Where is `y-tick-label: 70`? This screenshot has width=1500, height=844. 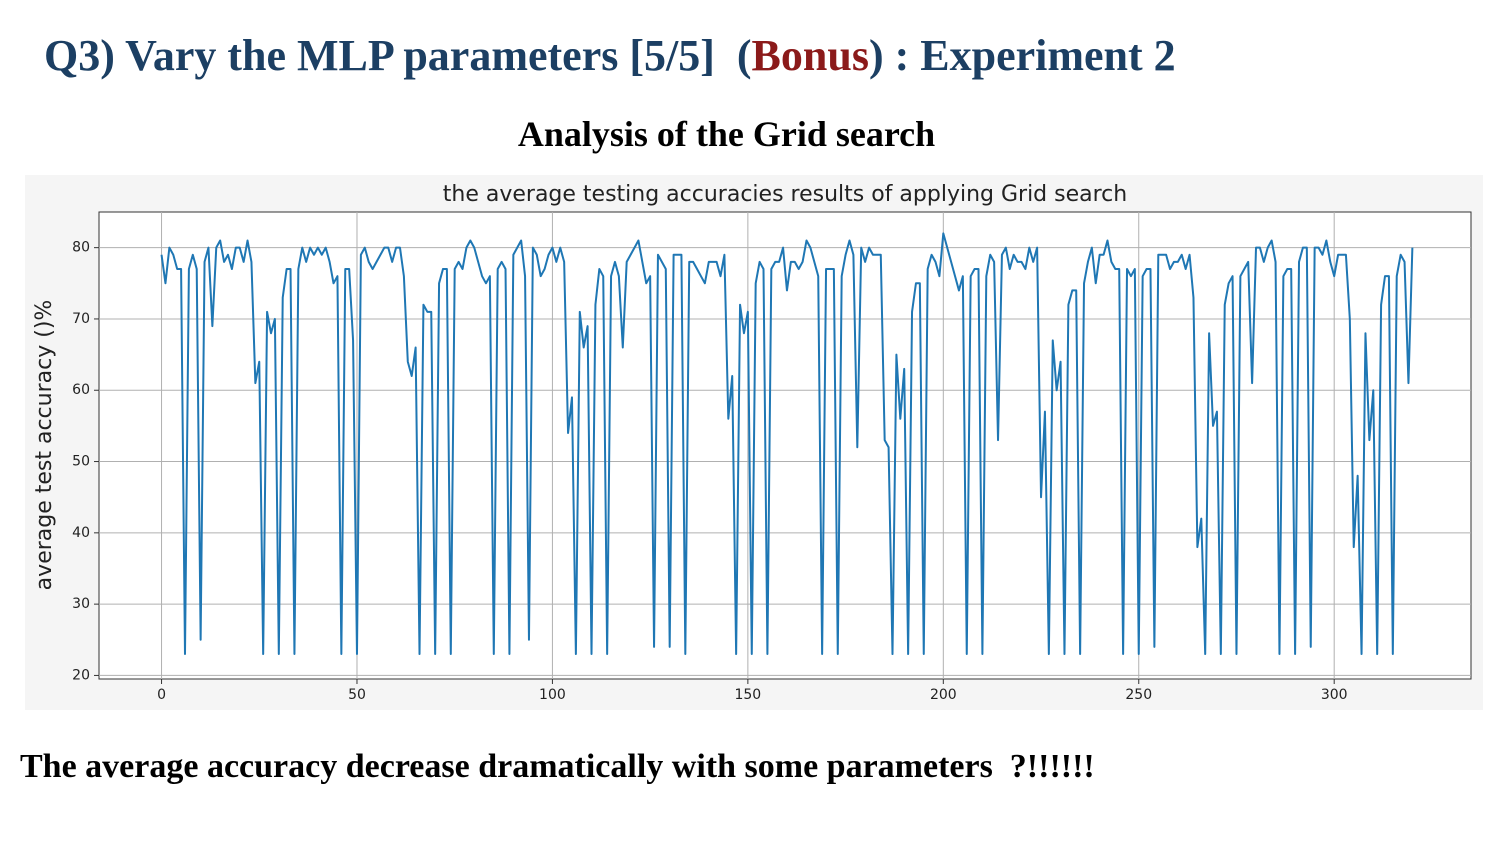 y-tick-label: 70 is located at coordinates (81, 319).